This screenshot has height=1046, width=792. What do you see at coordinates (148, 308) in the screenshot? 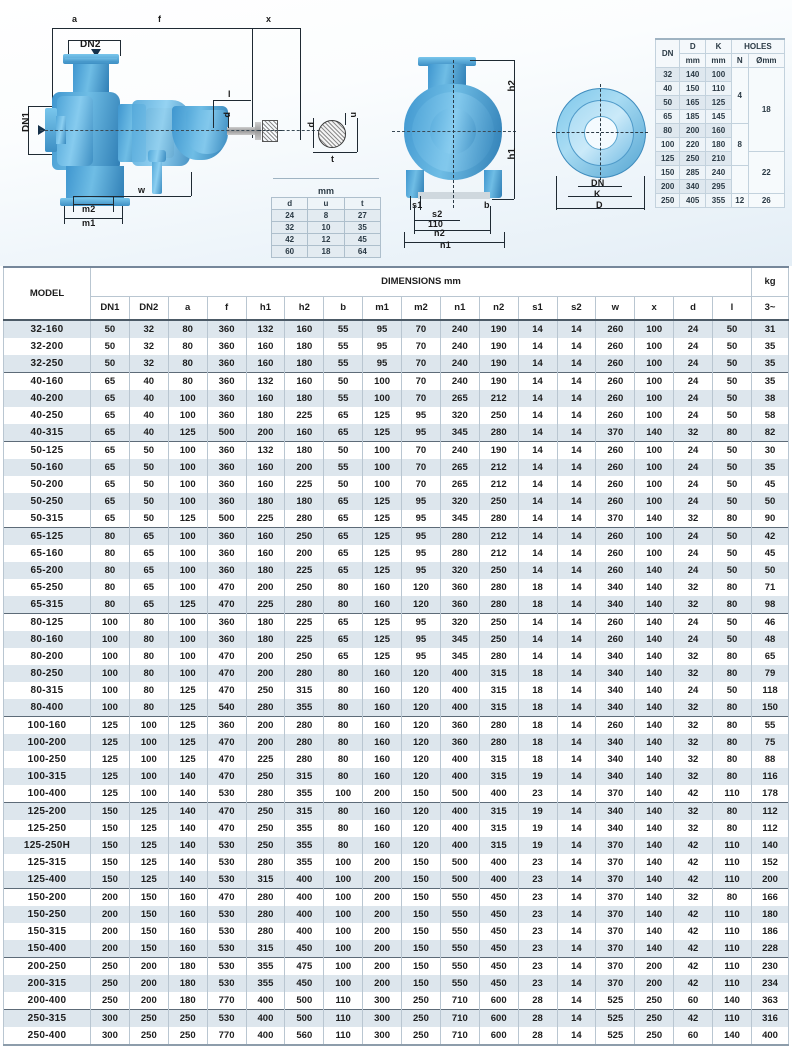
I see `header-col-dn2: DN2` at bounding box center [148, 308].